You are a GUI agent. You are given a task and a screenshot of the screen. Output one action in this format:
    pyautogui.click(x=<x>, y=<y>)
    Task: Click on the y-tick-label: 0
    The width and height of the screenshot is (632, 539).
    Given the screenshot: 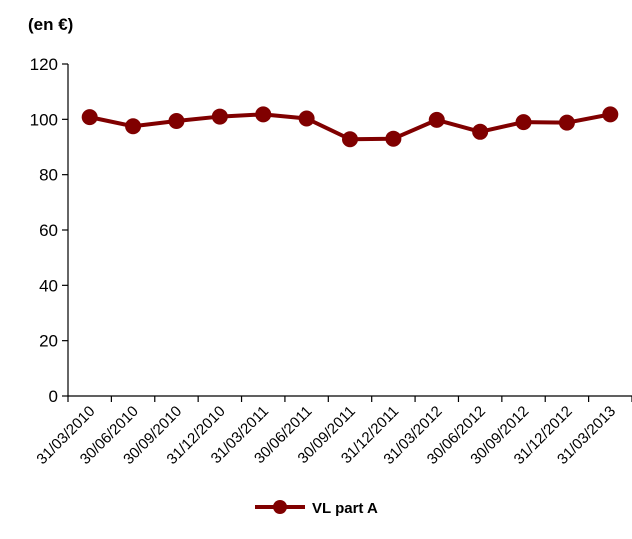 What is the action you would take?
    pyautogui.click(x=53, y=396)
    